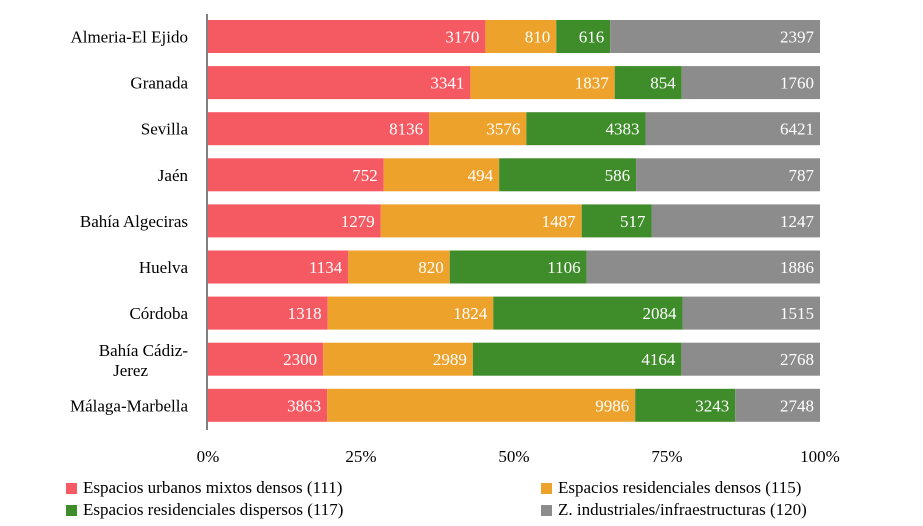 The width and height of the screenshot is (923, 526). What do you see at coordinates (518, 267) in the screenshot?
I see `bar-segment-huelva-s3` at bounding box center [518, 267].